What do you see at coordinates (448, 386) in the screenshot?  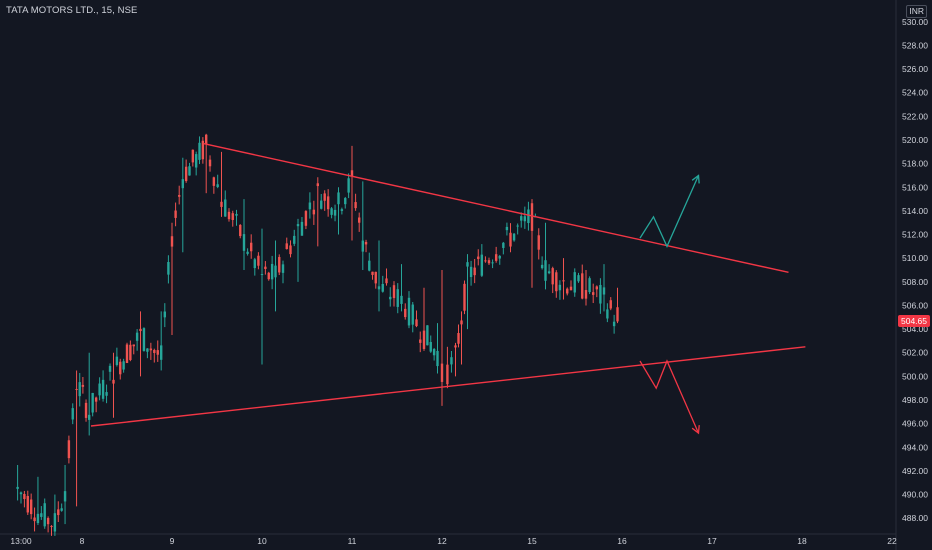 I see `trendline` at bounding box center [448, 386].